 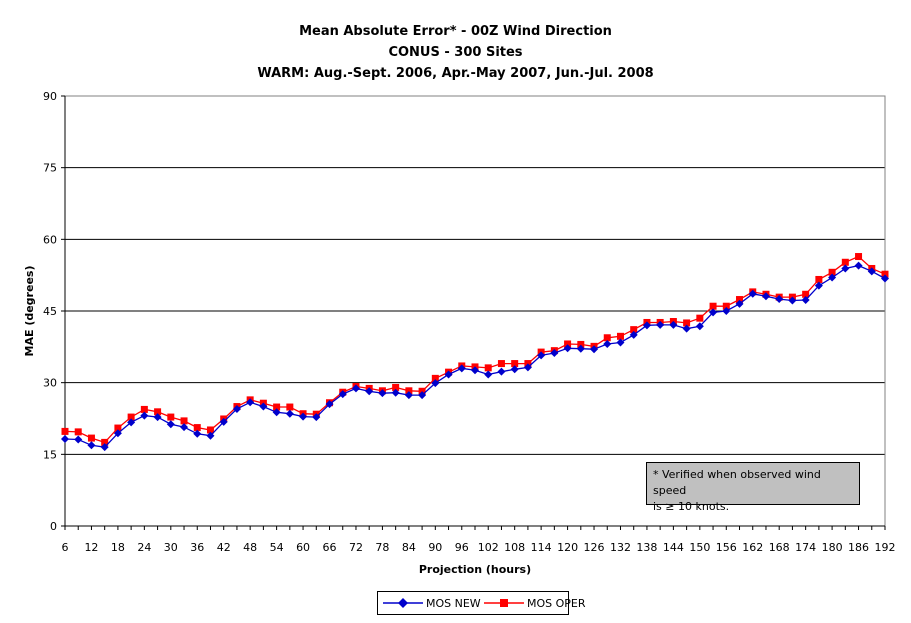 I want to click on x-tick-label: 42, so click(x=224, y=547).